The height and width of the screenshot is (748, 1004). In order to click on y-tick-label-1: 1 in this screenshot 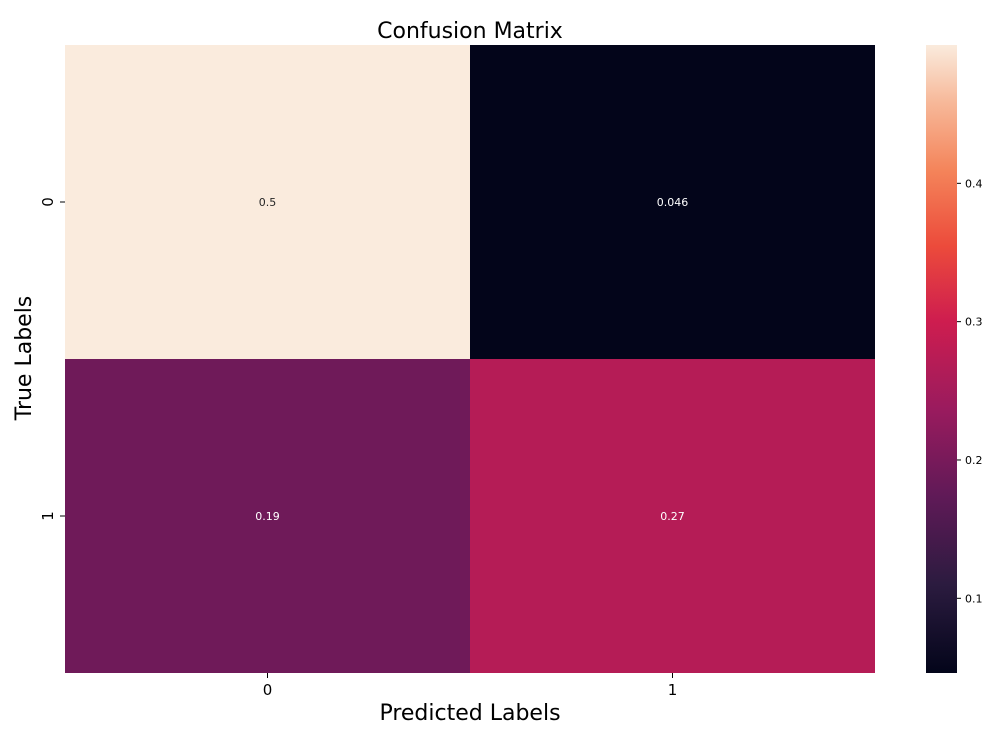, I will do `click(48, 516)`.